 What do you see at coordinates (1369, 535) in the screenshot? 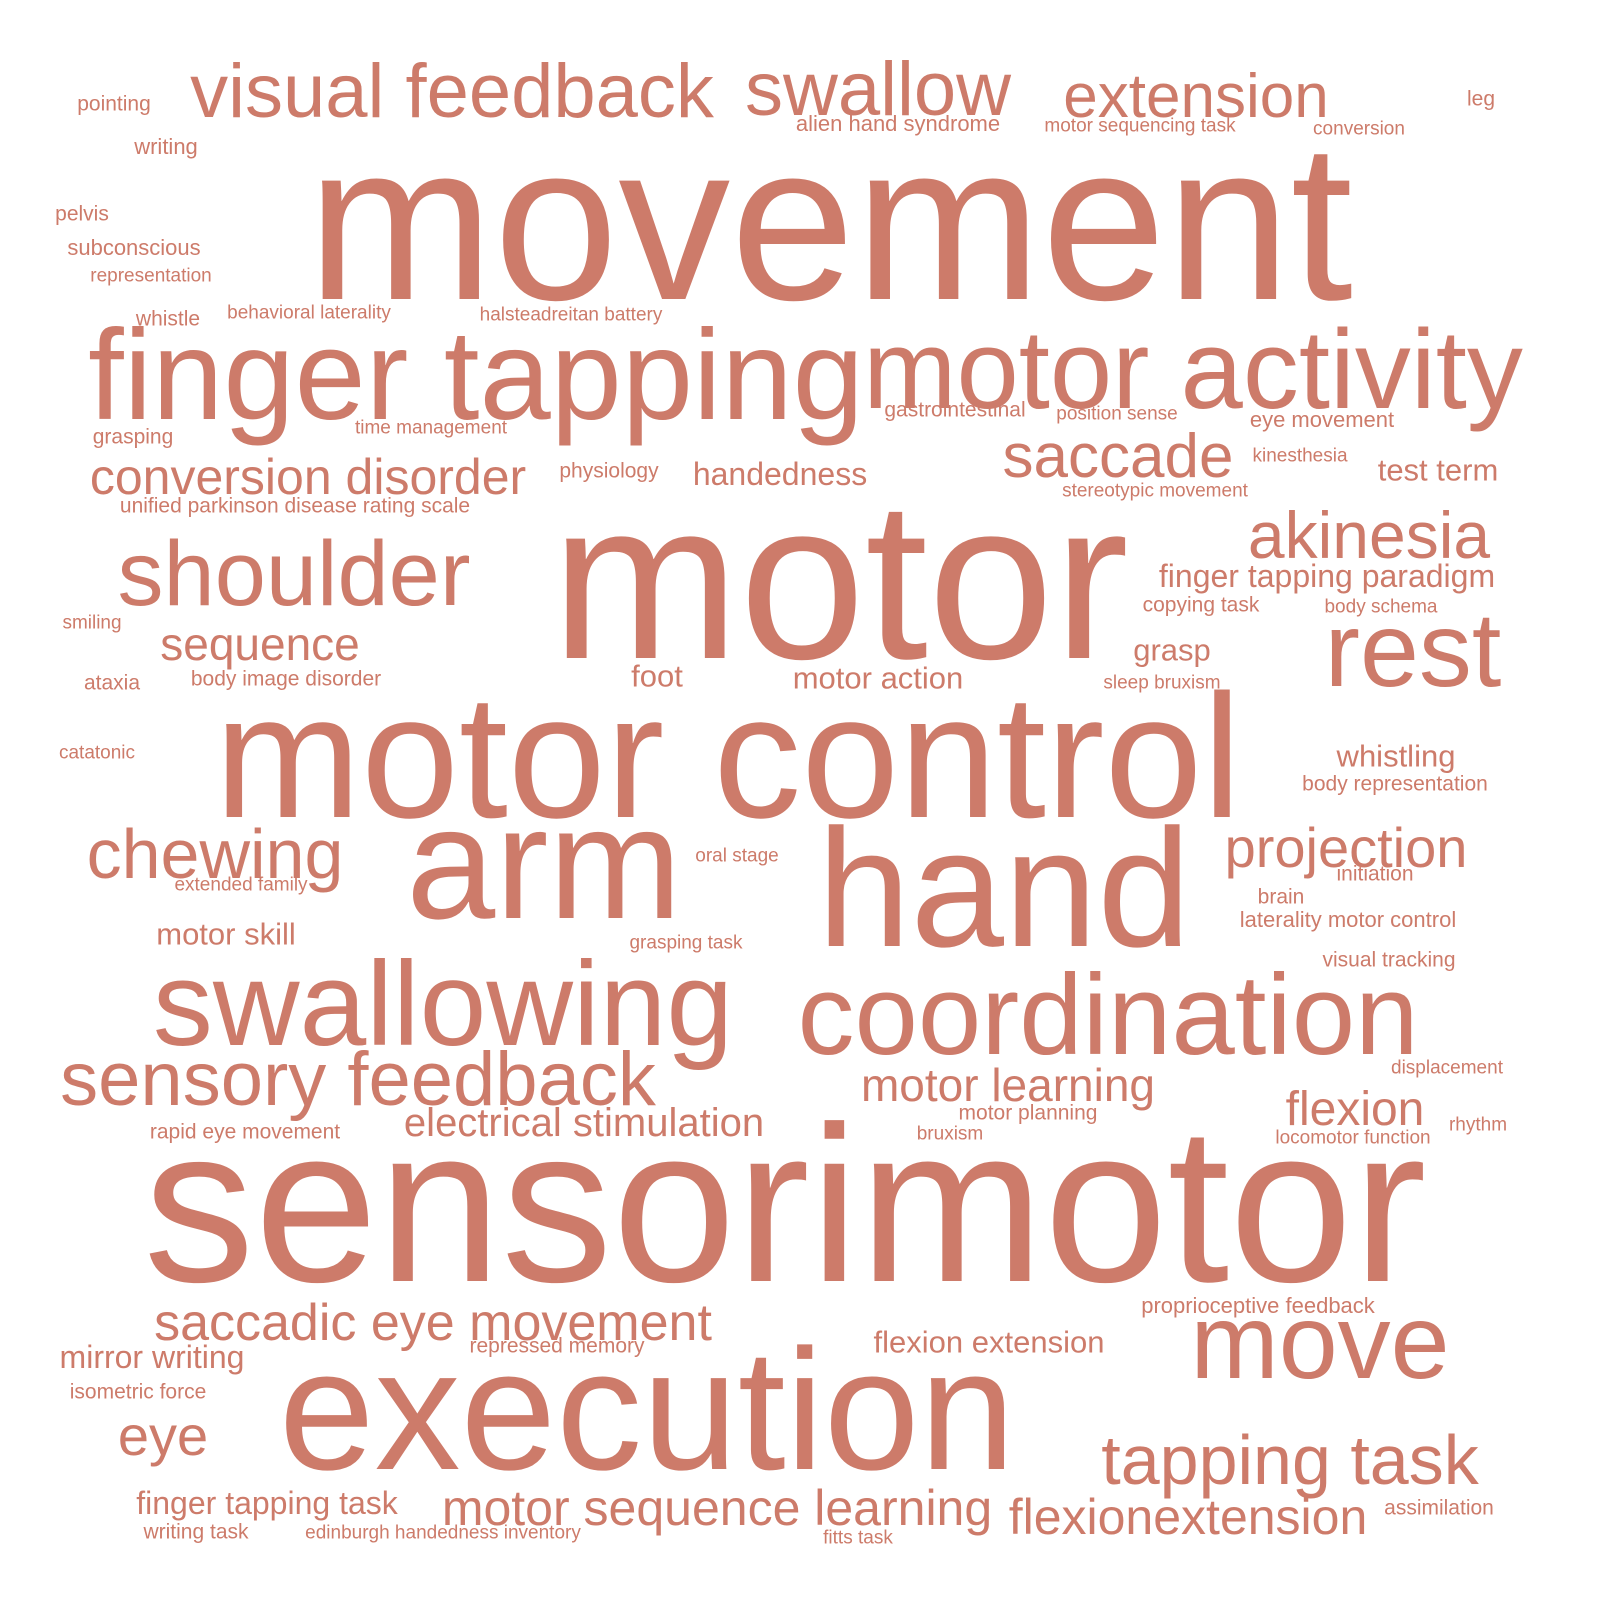
I see `word: akinesia` at bounding box center [1369, 535].